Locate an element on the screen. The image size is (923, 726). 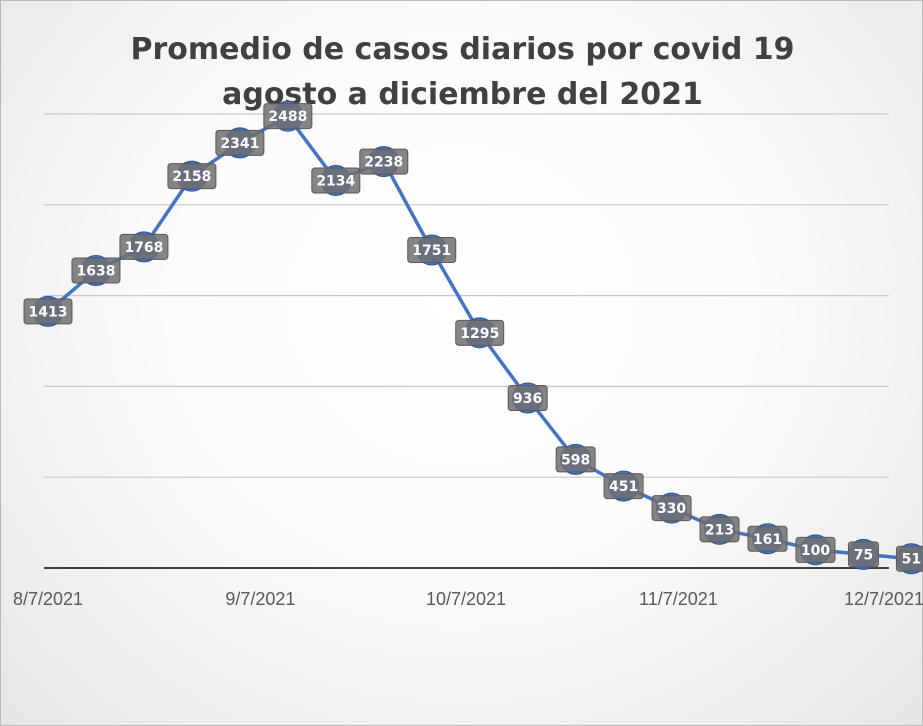
data-label: 1751 is located at coordinates (431, 251).